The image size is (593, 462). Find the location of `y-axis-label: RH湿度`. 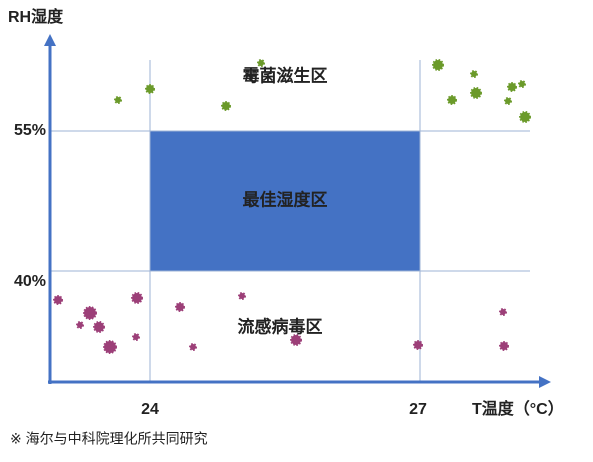

y-axis-label: RH湿度 is located at coordinates (36, 16).